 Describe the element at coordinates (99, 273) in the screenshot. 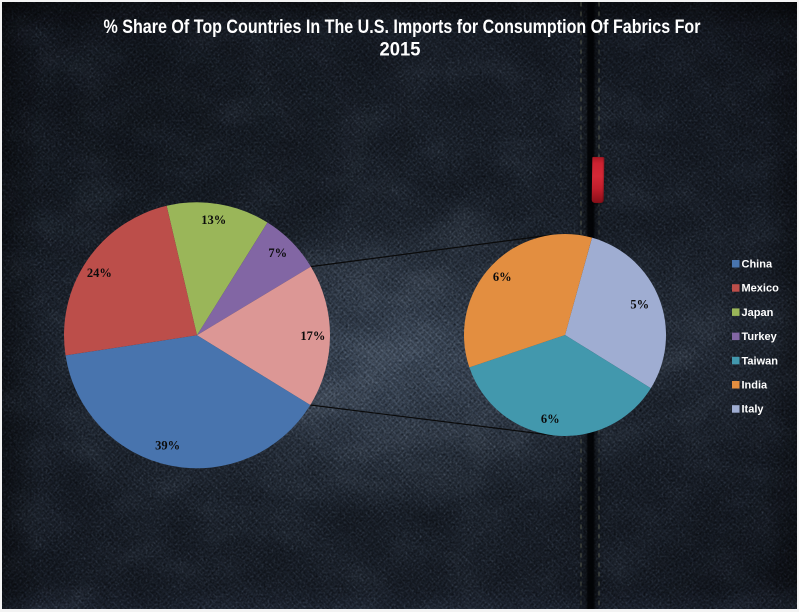

I see `svg-text: 24%` at that location.